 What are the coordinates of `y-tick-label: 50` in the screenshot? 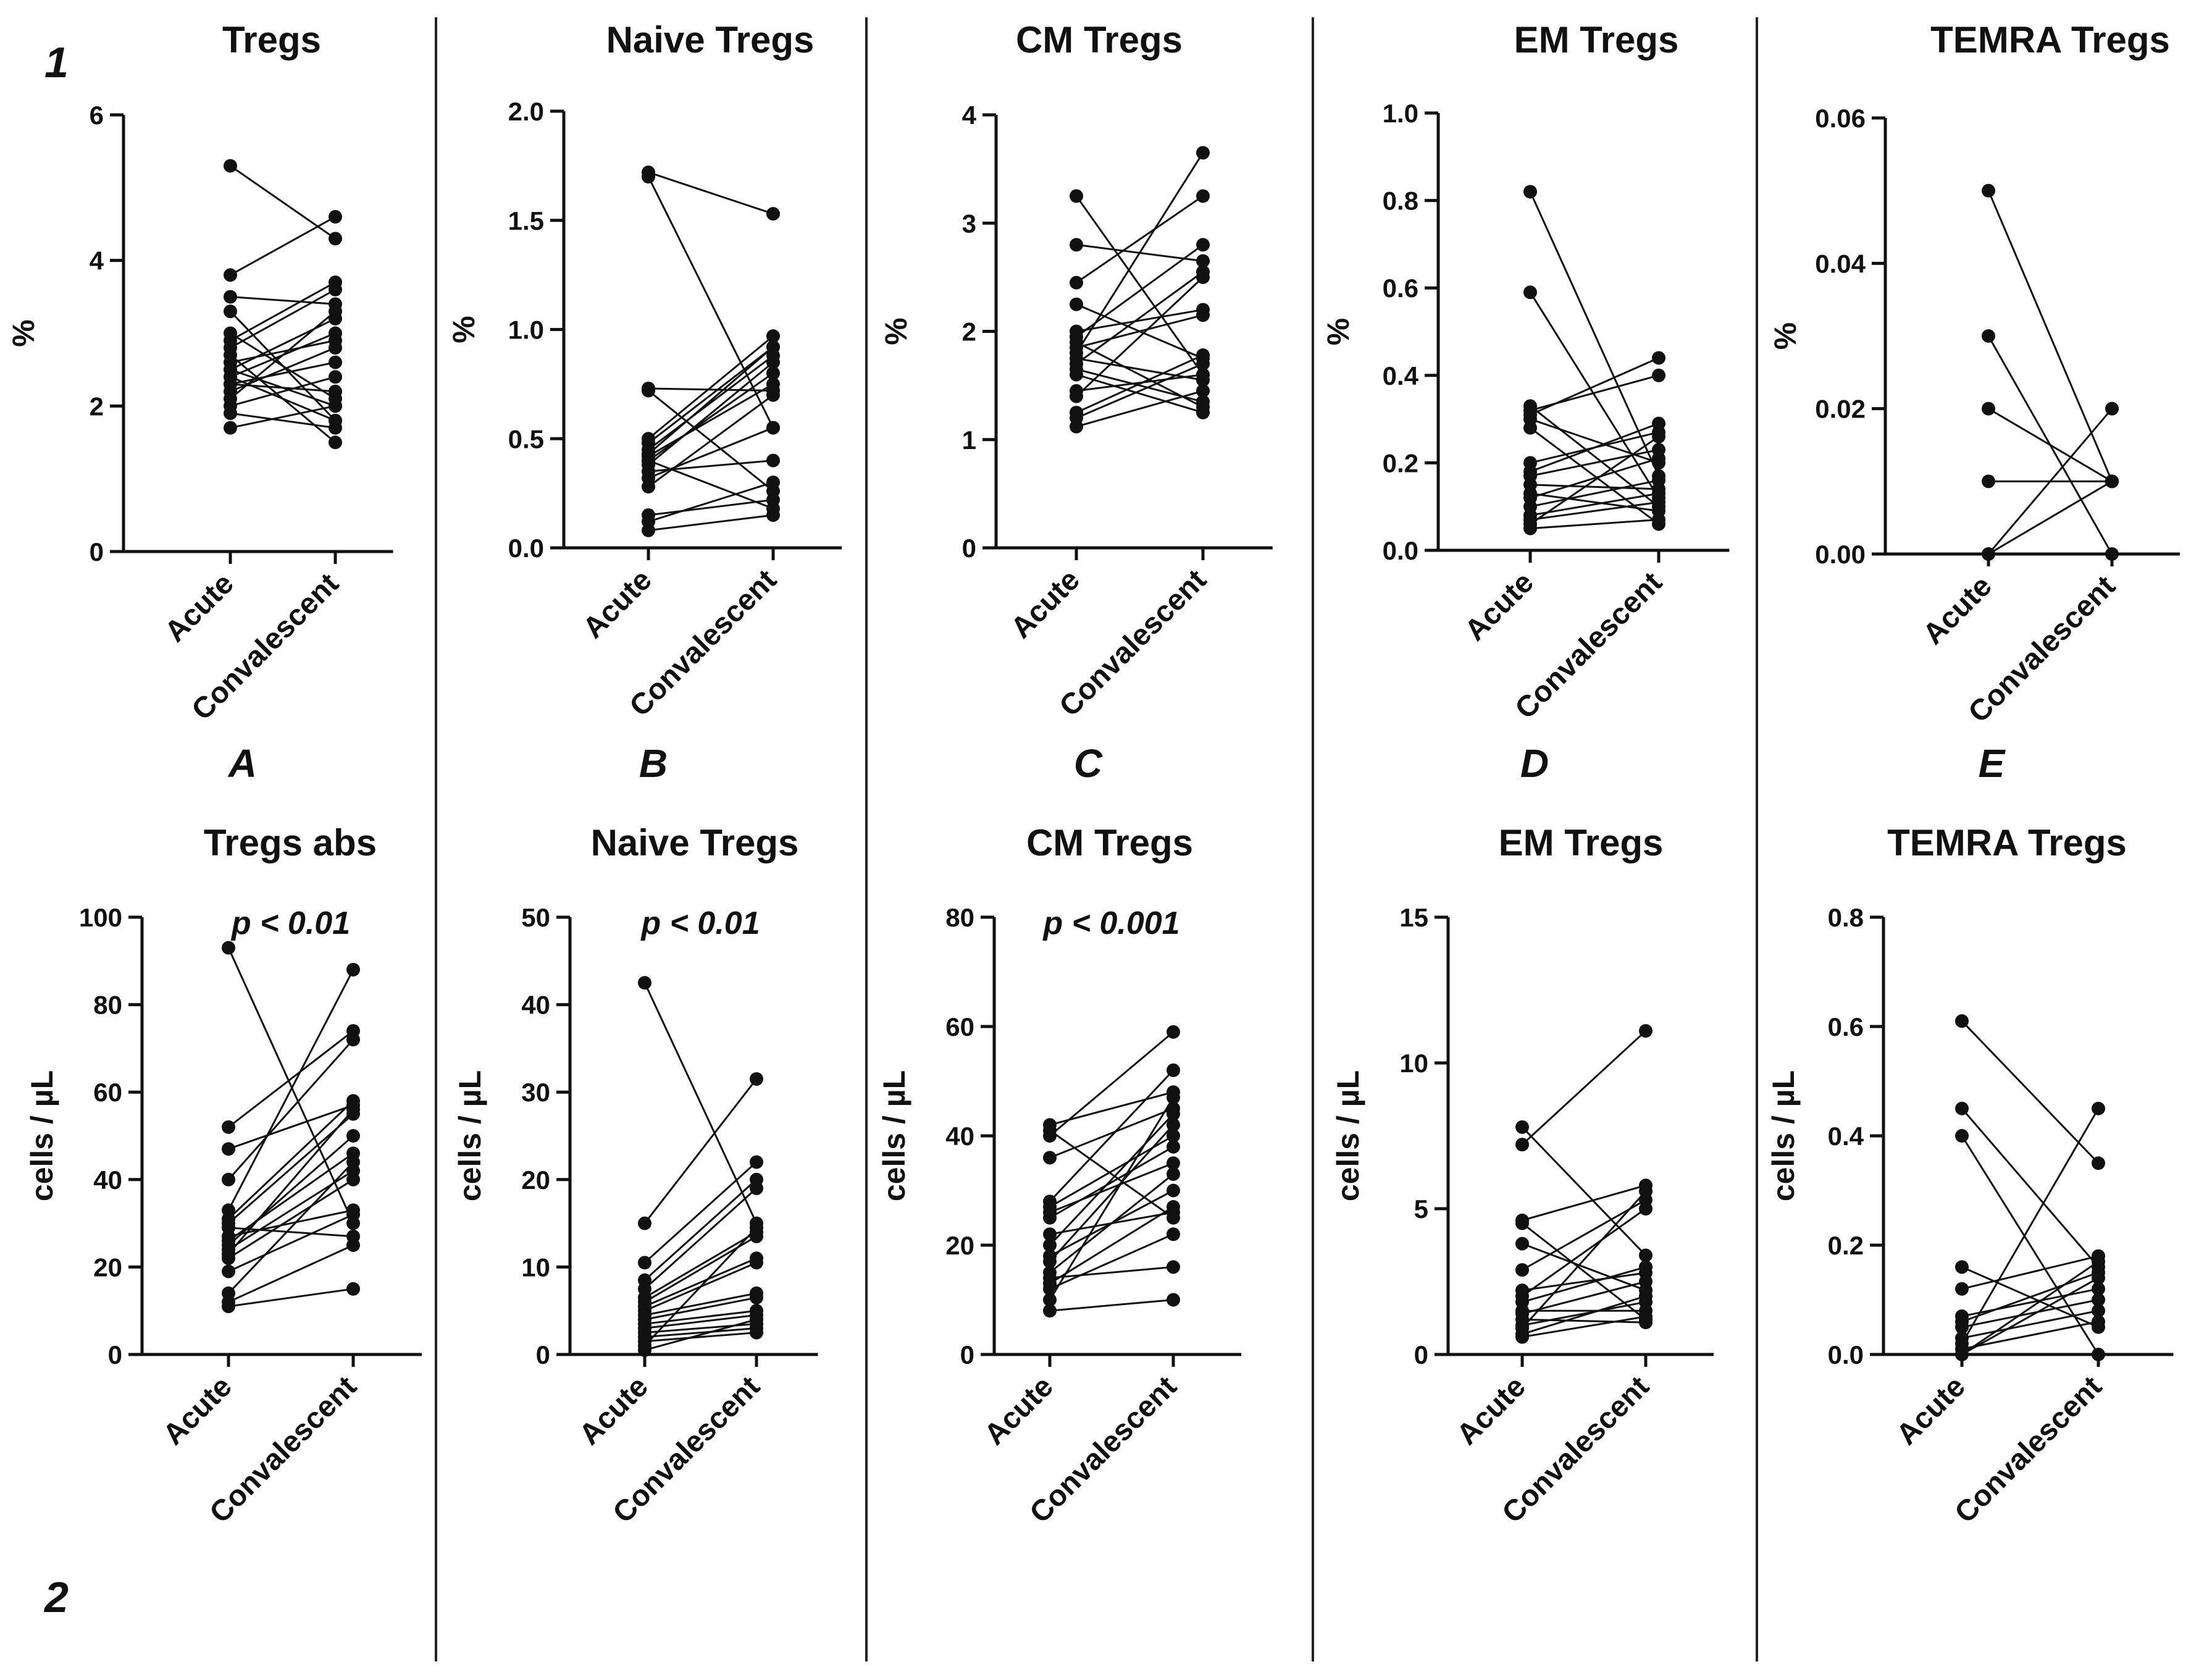 It's located at (535, 918).